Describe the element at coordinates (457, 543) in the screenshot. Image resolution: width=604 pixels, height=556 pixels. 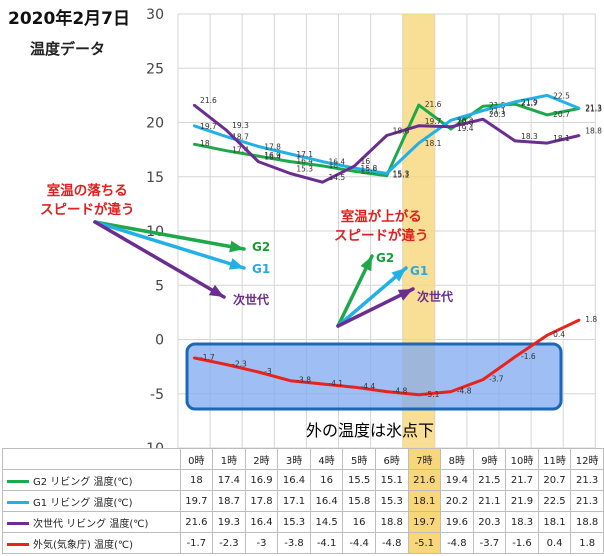
I see `table-cell: -4.8` at that location.